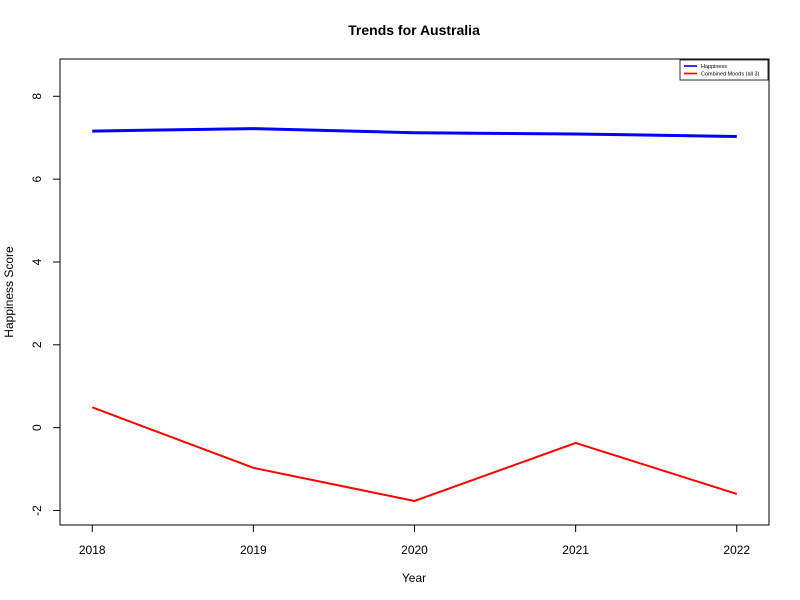 Image resolution: width=800 pixels, height=600 pixels. What do you see at coordinates (37, 344) in the screenshot?
I see `y-tick-label: 2` at bounding box center [37, 344].